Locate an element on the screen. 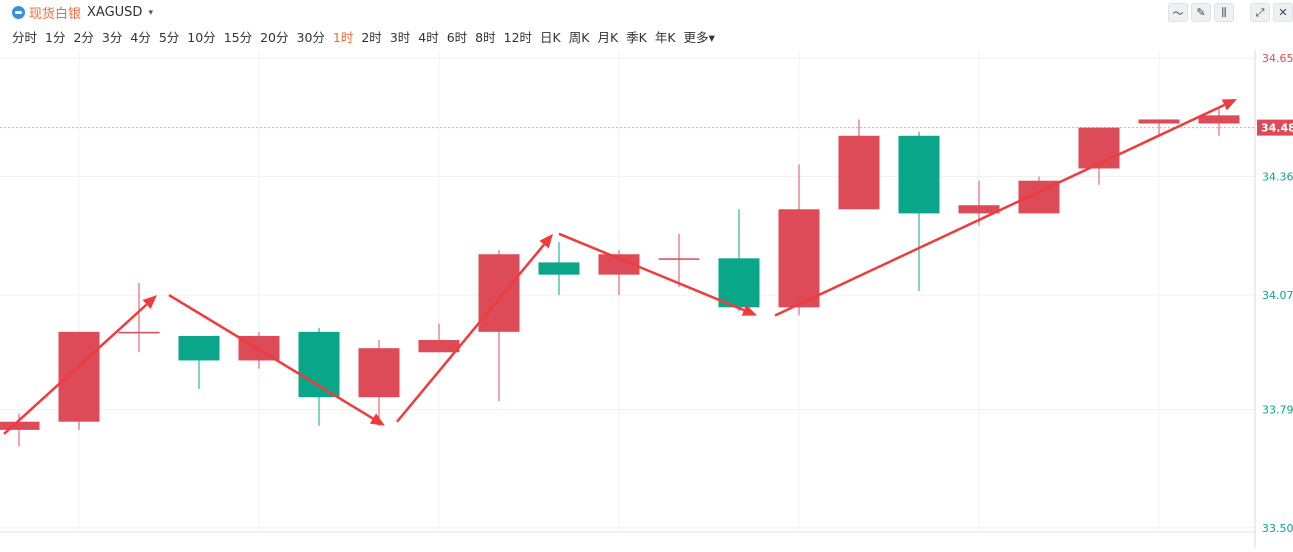  y-tick-label: 33.79 is located at coordinates (1277, 409).